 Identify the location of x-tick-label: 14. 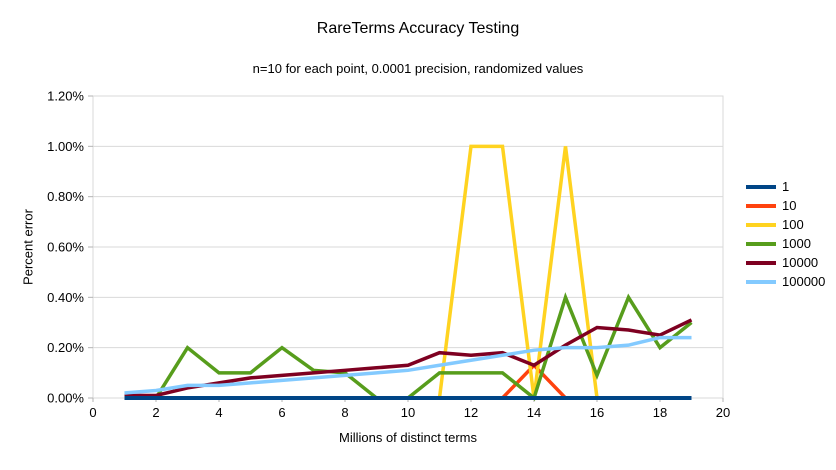
(534, 412).